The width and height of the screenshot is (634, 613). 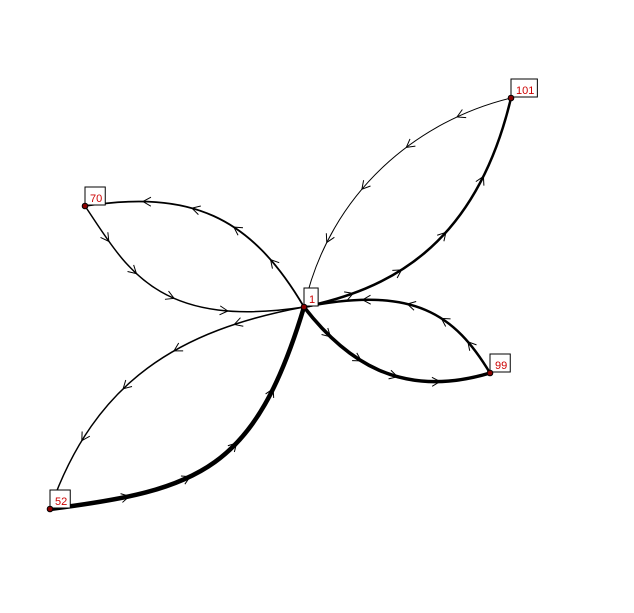 I want to click on node-1: 1, so click(x=309, y=299).